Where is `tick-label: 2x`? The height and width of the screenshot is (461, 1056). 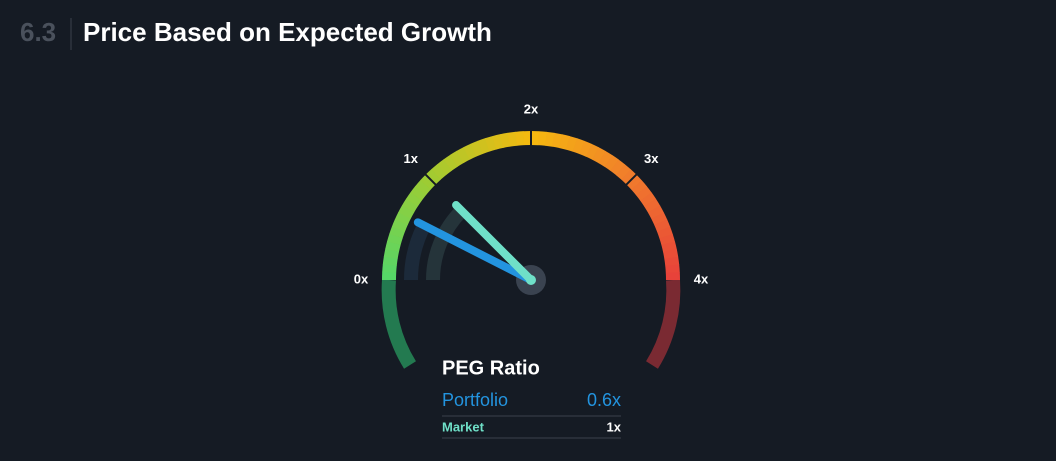
tick-label: 2x is located at coordinates (531, 108).